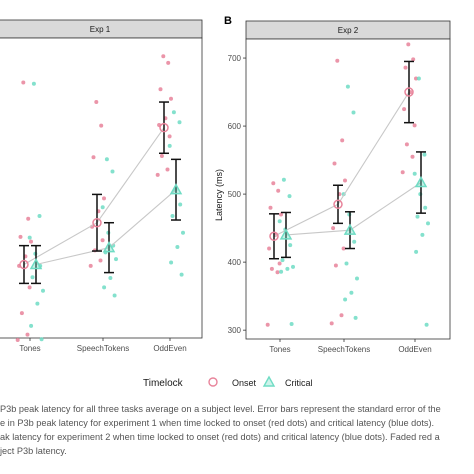  I want to click on legend-onset-circle-icon, so click(213, 382).